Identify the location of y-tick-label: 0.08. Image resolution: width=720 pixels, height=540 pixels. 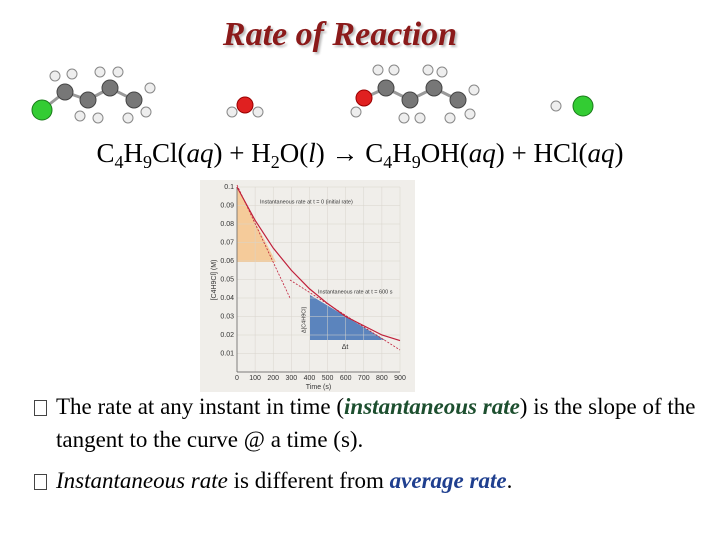
(227, 224).